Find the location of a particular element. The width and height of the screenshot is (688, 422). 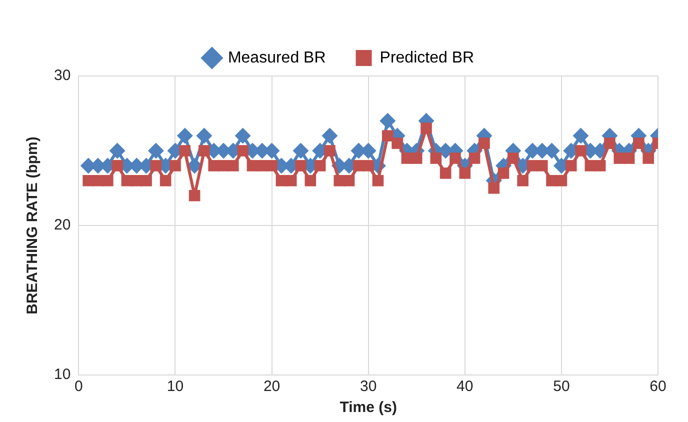

x-tick-label: 40 is located at coordinates (465, 387).